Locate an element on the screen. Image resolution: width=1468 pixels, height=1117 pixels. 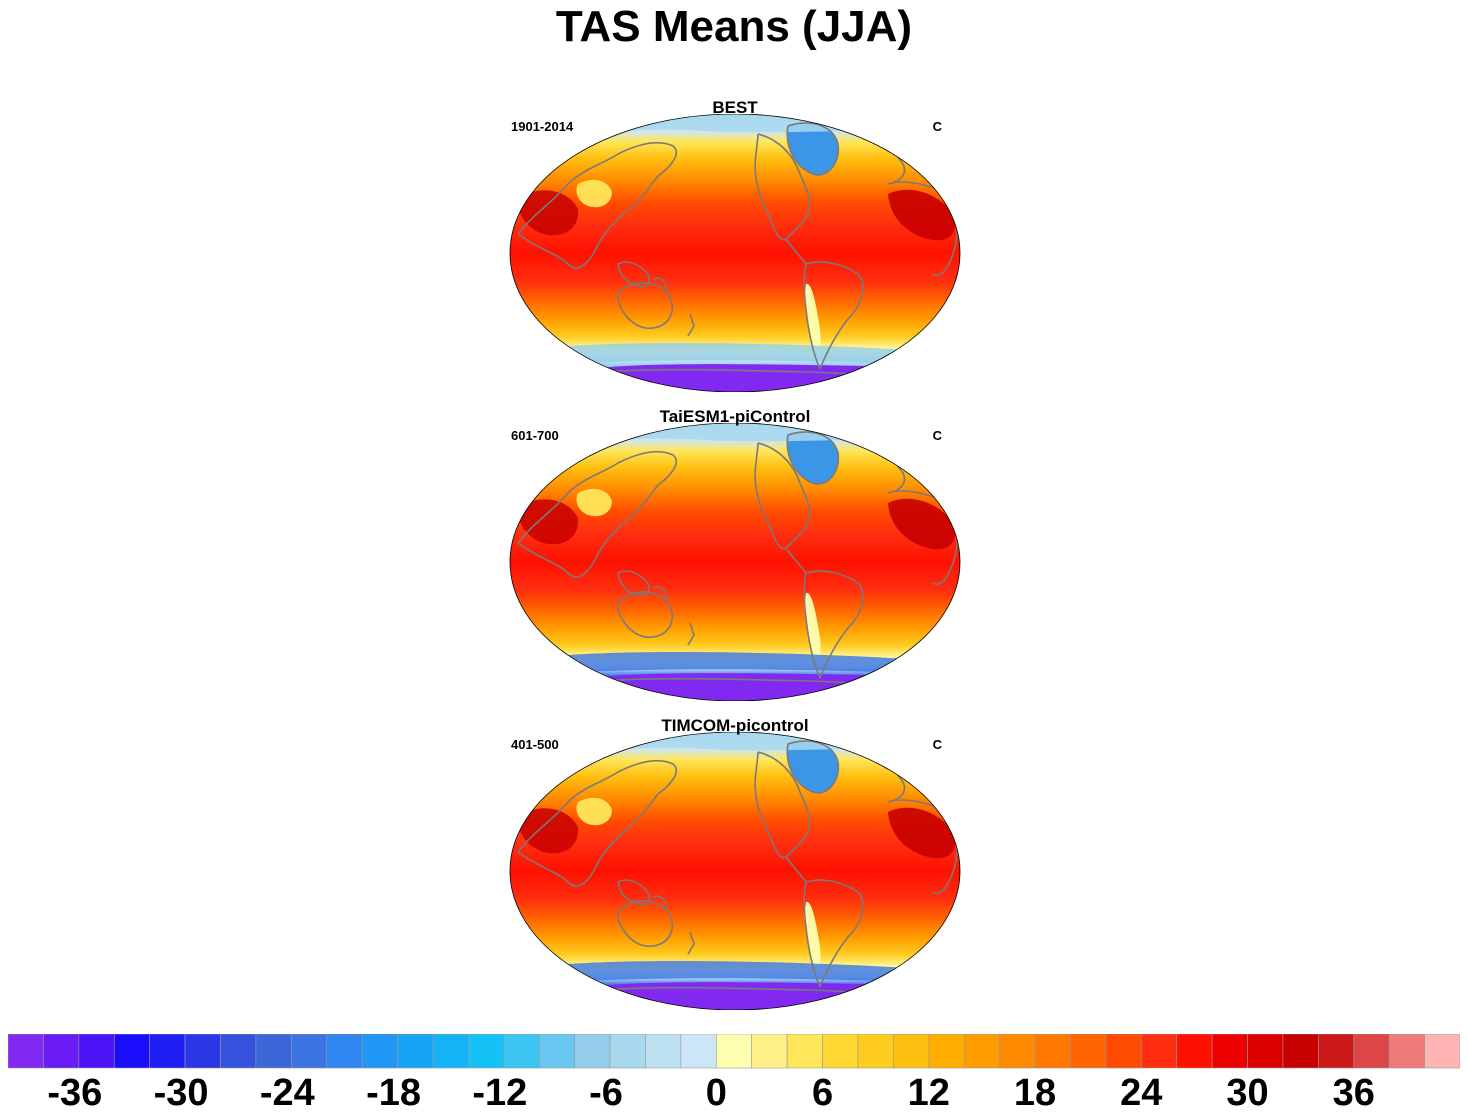
colorbar is located at coordinates (734, 1051).